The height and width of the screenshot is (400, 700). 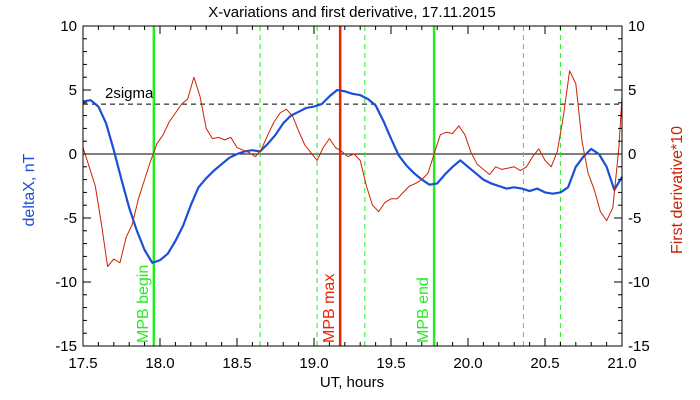 I want to click on y-tick-label-right-0: -15, so click(x=639, y=346).